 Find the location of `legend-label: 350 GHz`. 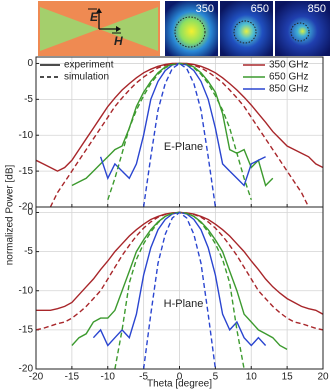

legend-label: 350 GHz is located at coordinates (288, 65).